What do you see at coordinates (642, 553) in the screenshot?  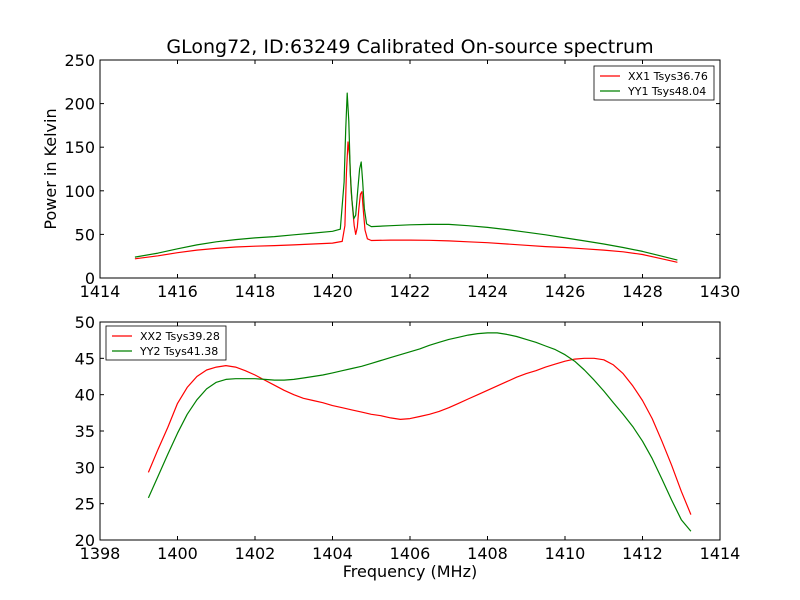 I see `x-tick-label: 1412` at bounding box center [642, 553].